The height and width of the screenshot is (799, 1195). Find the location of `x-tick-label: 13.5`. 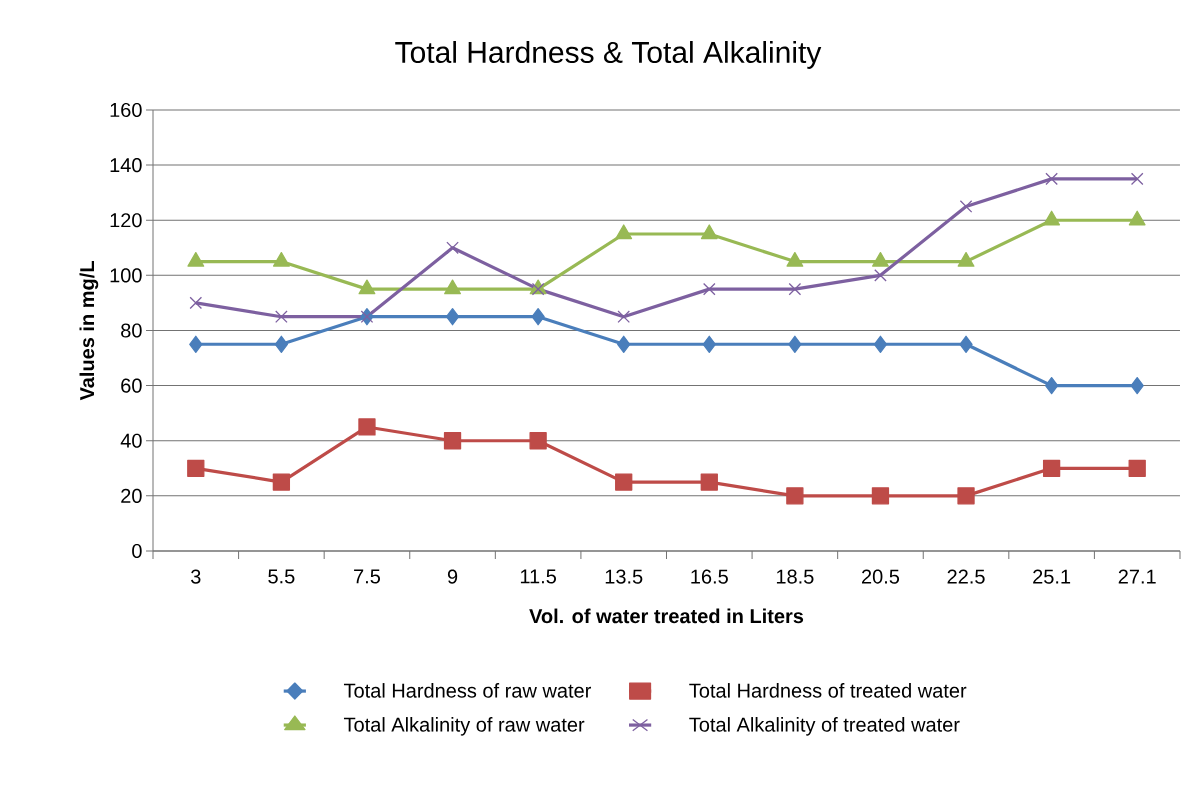

x-tick-label: 13.5 is located at coordinates (624, 576).